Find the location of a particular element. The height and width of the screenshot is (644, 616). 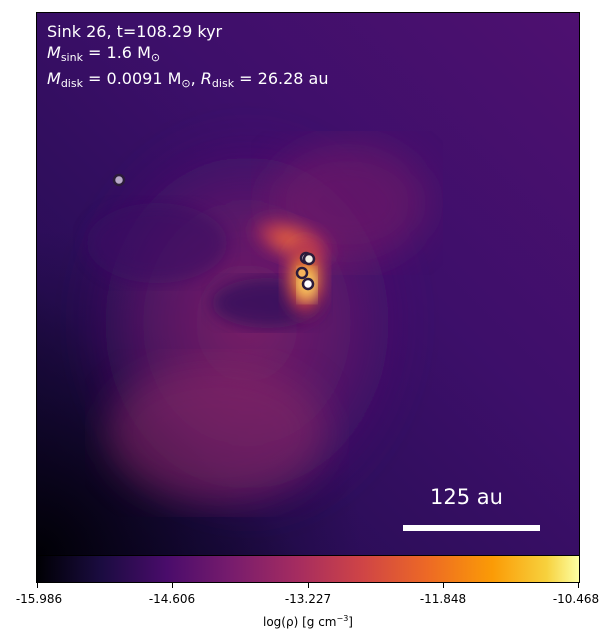

colorbar-title: log(ρ) [g cm−3] is located at coordinates (308, 621).